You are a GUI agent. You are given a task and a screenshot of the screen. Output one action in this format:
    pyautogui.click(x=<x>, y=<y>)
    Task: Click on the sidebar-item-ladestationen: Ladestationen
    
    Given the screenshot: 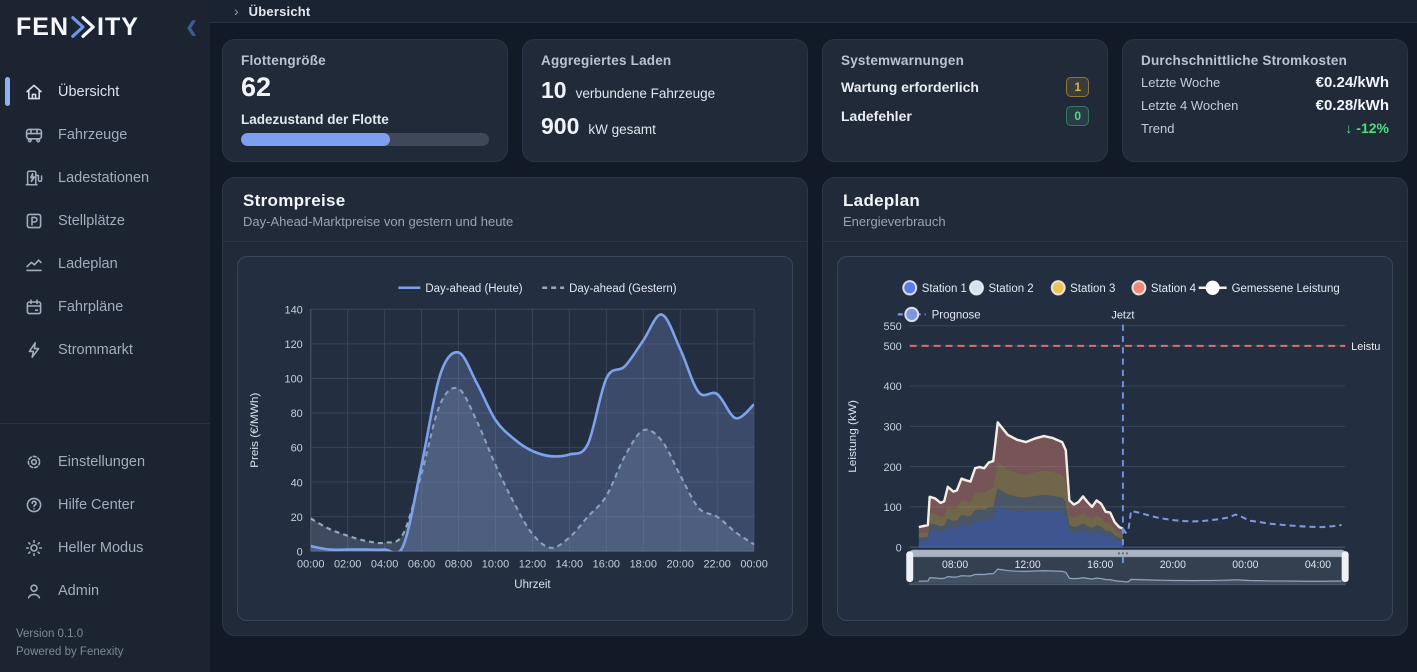 What is the action you would take?
    pyautogui.click(x=105, y=177)
    